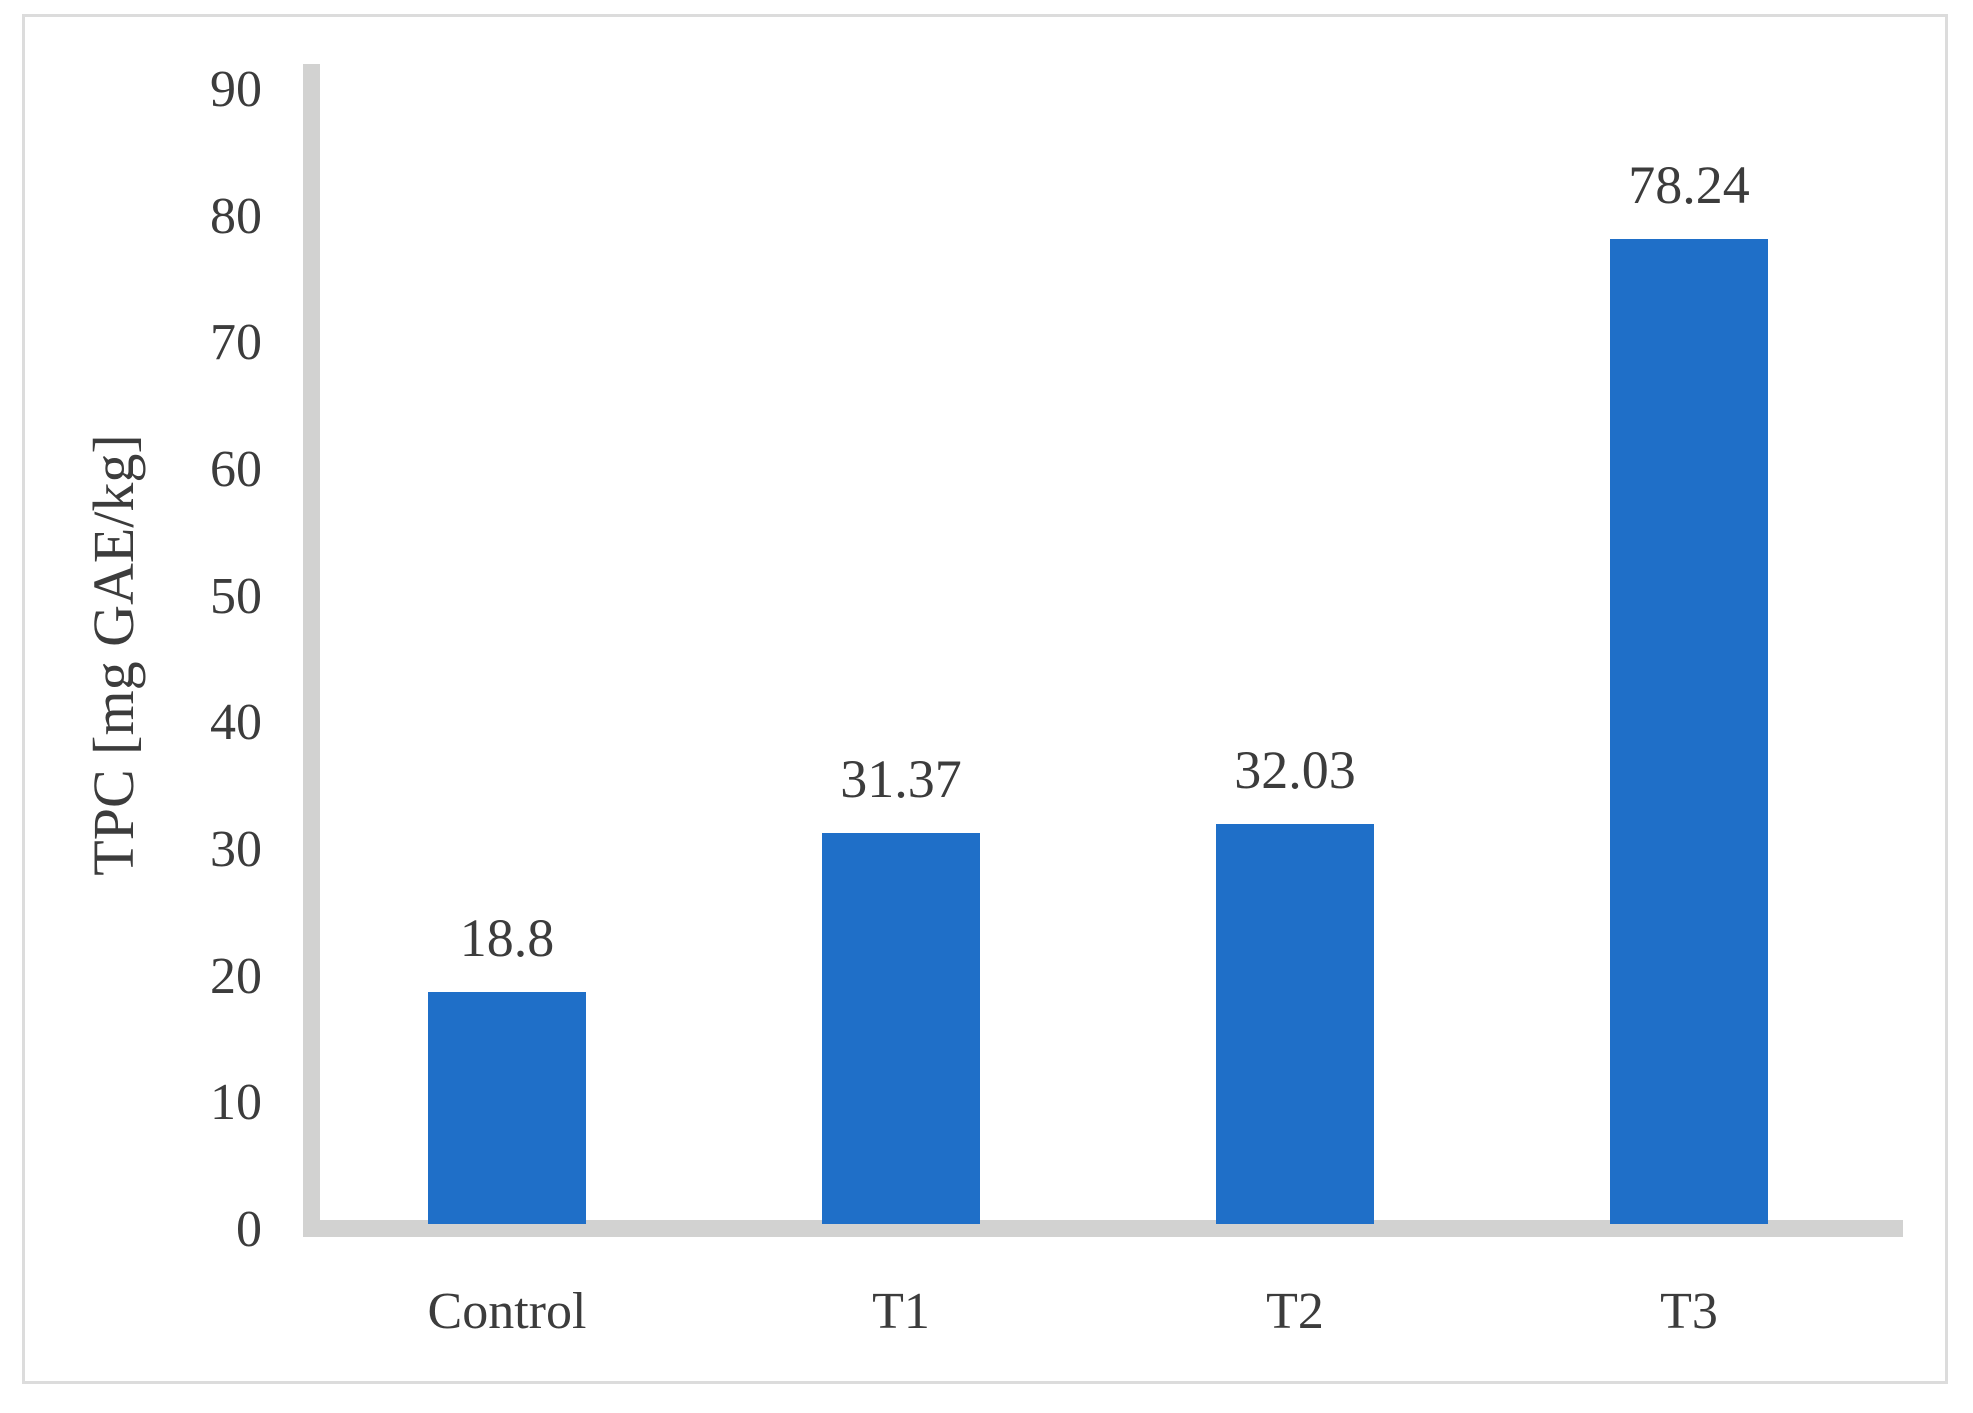 The height and width of the screenshot is (1413, 1973). I want to click on x-category-label-t2: T2, so click(1295, 1311).